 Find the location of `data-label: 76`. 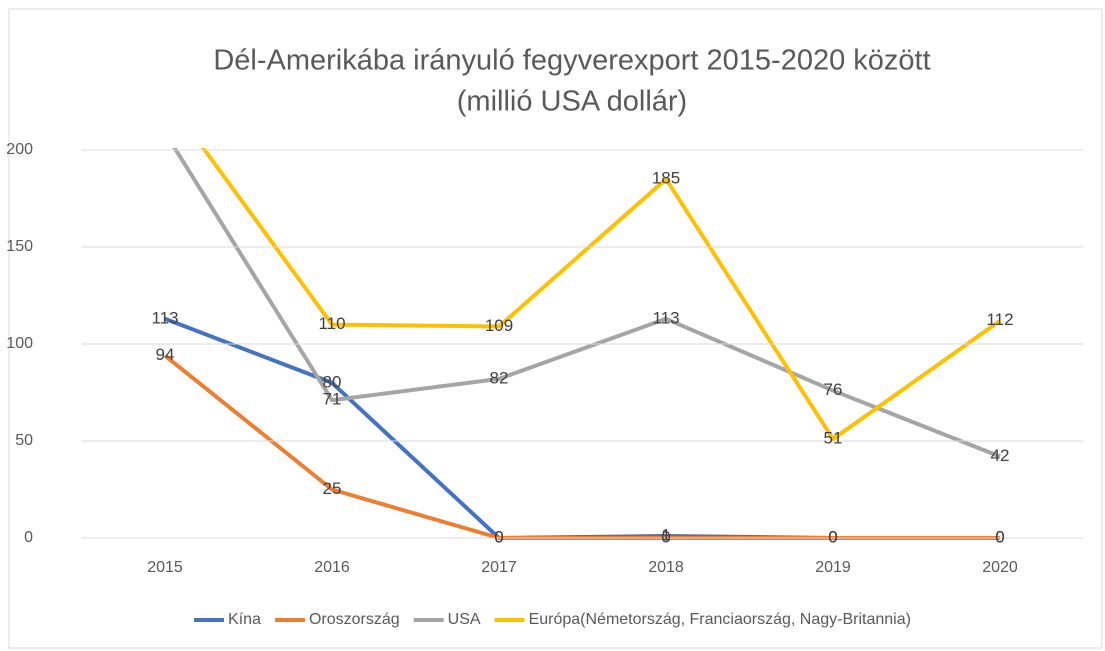

data-label: 76 is located at coordinates (833, 389).